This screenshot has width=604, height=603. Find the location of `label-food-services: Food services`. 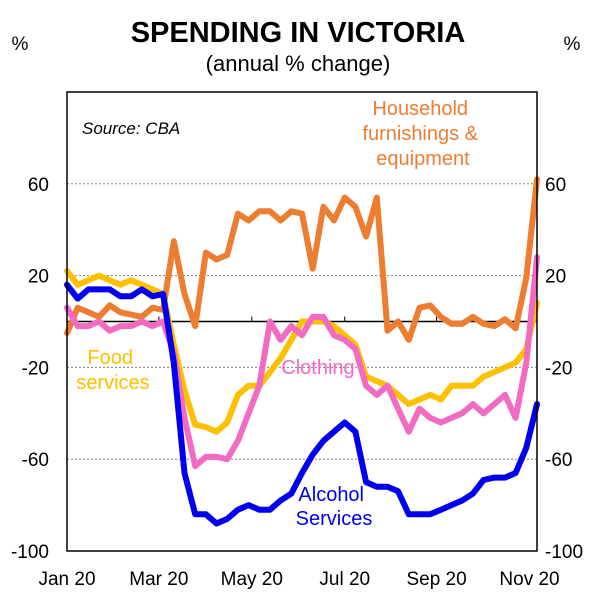

label-food-services: Food services is located at coordinates (112, 370).